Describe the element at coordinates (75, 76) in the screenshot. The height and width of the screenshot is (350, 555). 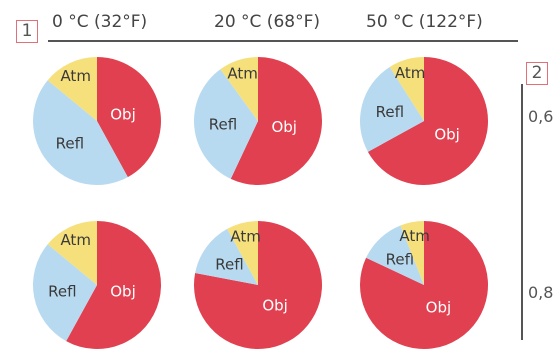
I see `pie-1-label-atm: Atm` at that location.